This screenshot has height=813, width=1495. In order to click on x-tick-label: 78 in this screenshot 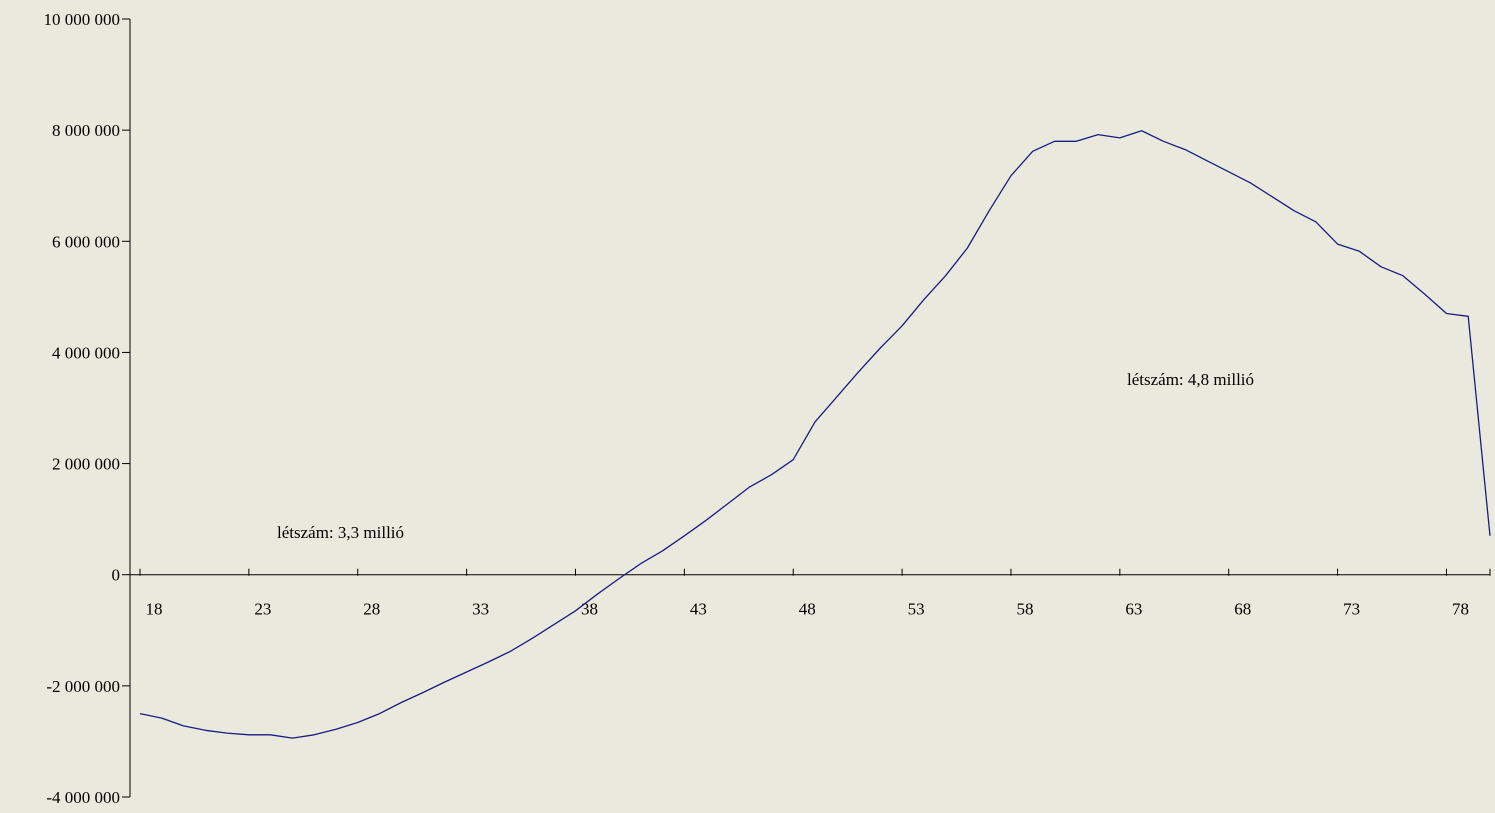, I will do `click(1460, 609)`.